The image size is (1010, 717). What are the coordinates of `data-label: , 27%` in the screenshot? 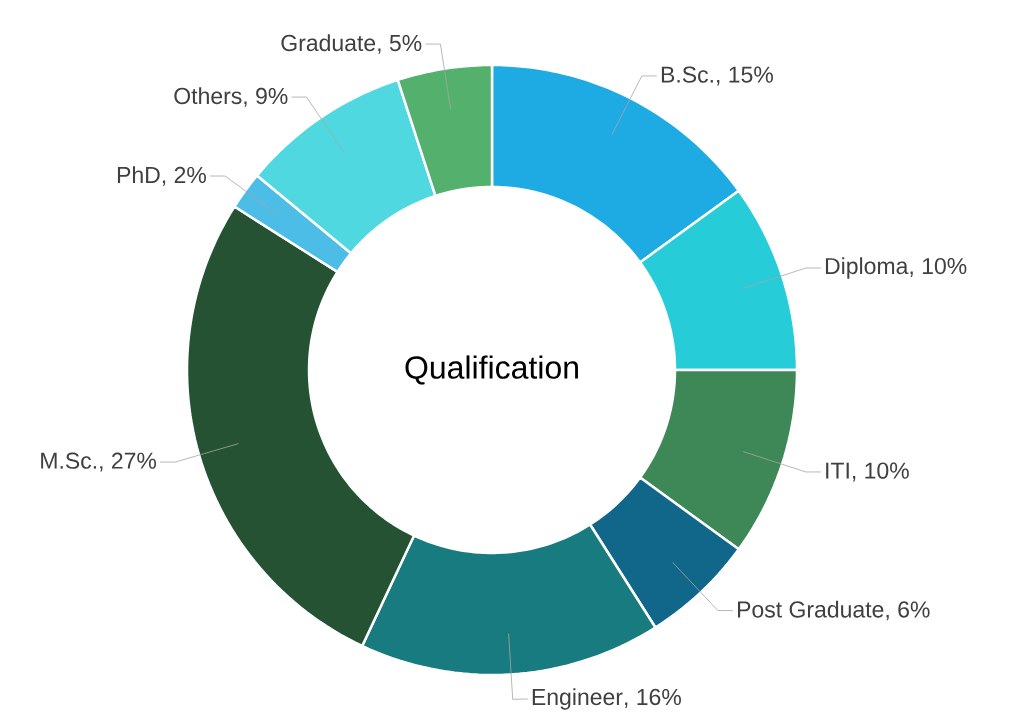 It's located at (128, 462).